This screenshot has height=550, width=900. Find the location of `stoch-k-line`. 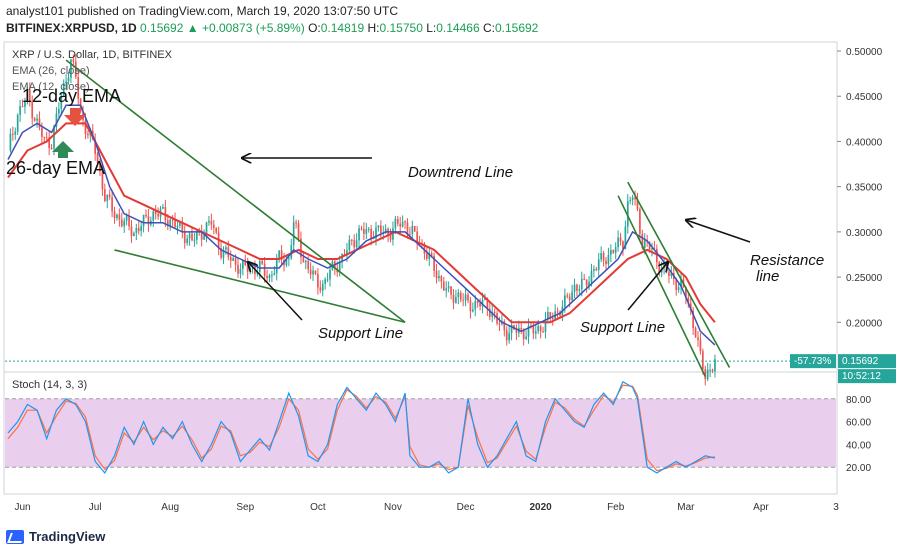

stoch-k-line is located at coordinates (361, 427).